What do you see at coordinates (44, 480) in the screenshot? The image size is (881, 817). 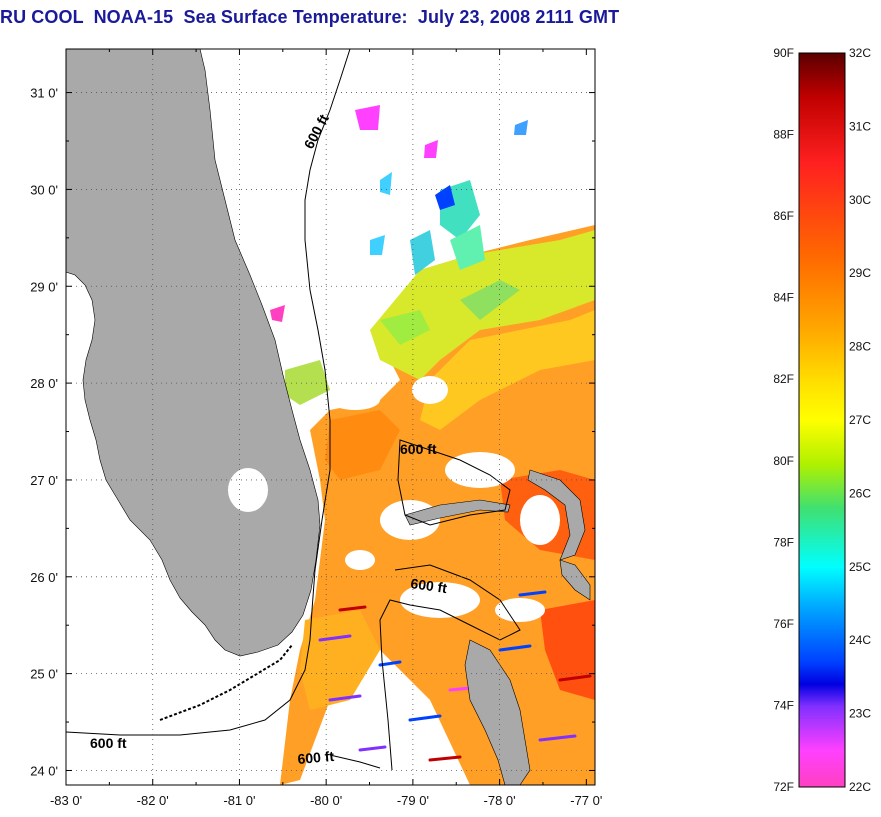 I see `latitude-tick-label: 27 0'` at bounding box center [44, 480].